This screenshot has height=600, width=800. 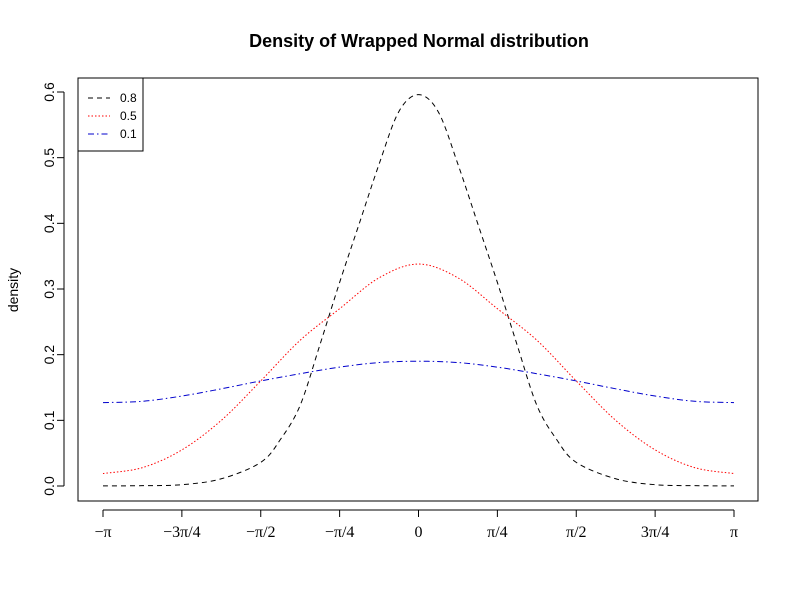 What do you see at coordinates (13, 290) in the screenshot?
I see `y-axis-label: density` at bounding box center [13, 290].